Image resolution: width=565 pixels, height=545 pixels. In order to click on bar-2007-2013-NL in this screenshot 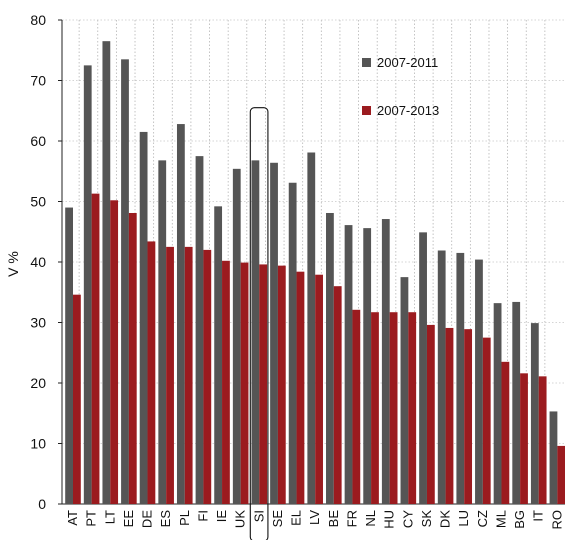, I will do `click(375, 408)`.